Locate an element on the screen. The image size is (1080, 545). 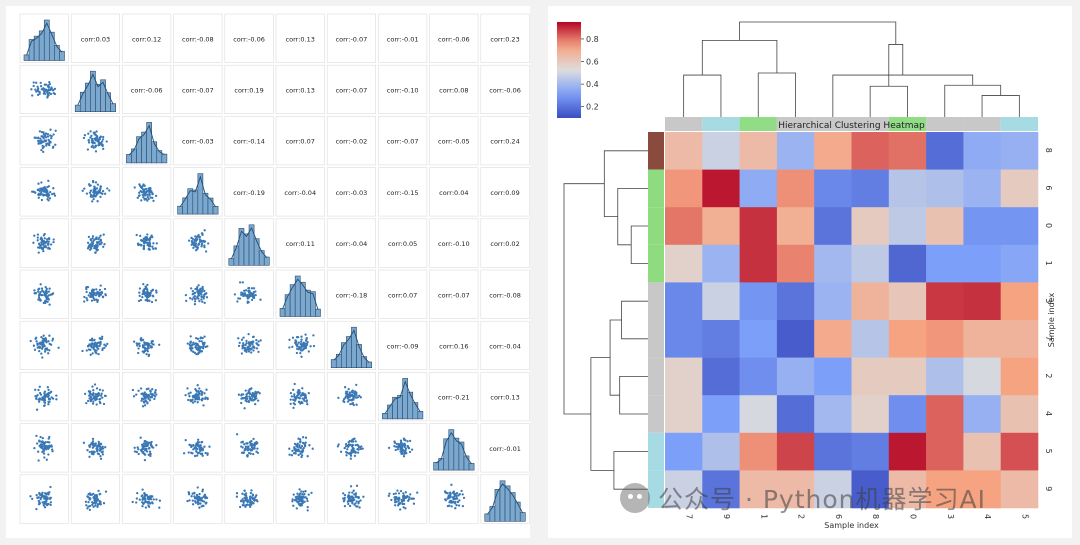
col-dendrogram-link is located at coordinates (903, 99).